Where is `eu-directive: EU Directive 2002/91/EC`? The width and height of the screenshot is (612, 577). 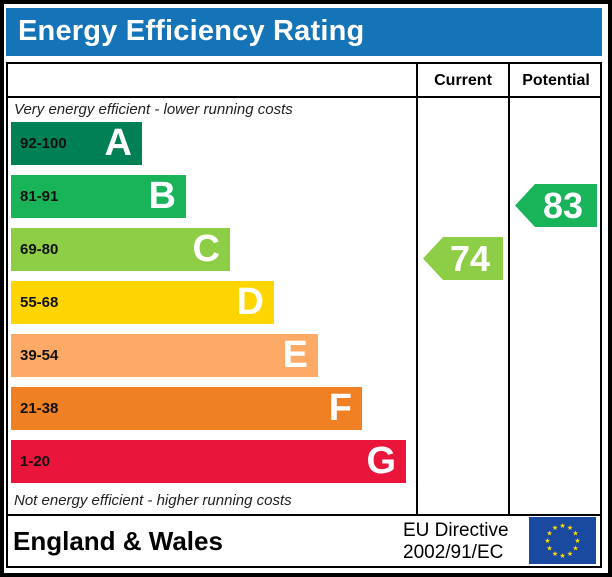 eu-directive: EU Directive 2002/91/EC is located at coordinates (456, 542).